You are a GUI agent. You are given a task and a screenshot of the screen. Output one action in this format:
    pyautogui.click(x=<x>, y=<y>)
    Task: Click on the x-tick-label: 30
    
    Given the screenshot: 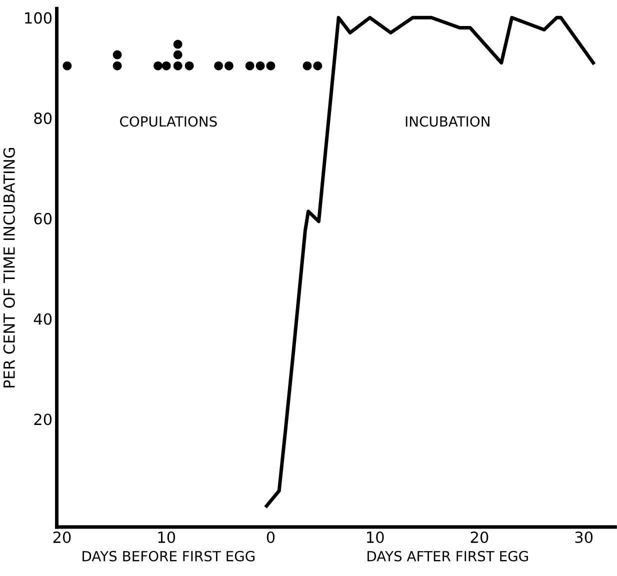 What is the action you would take?
    pyautogui.click(x=584, y=537)
    